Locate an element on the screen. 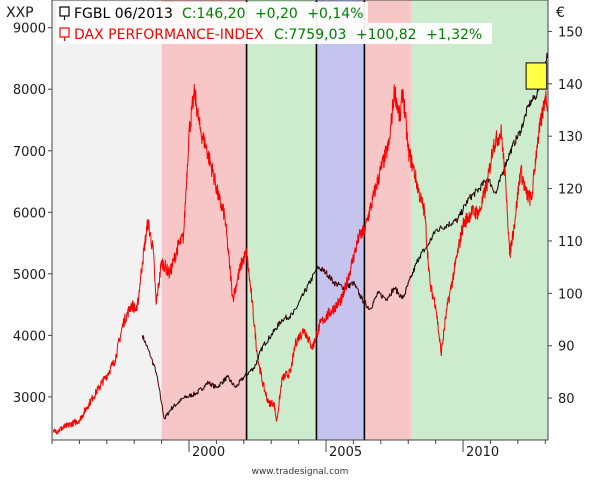  right-tick-label: 90 is located at coordinates (566, 347).